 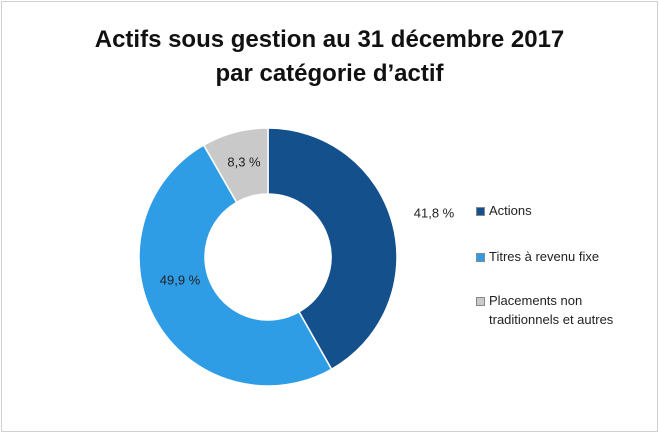 I want to click on legend-label: Actions, so click(x=510, y=210).